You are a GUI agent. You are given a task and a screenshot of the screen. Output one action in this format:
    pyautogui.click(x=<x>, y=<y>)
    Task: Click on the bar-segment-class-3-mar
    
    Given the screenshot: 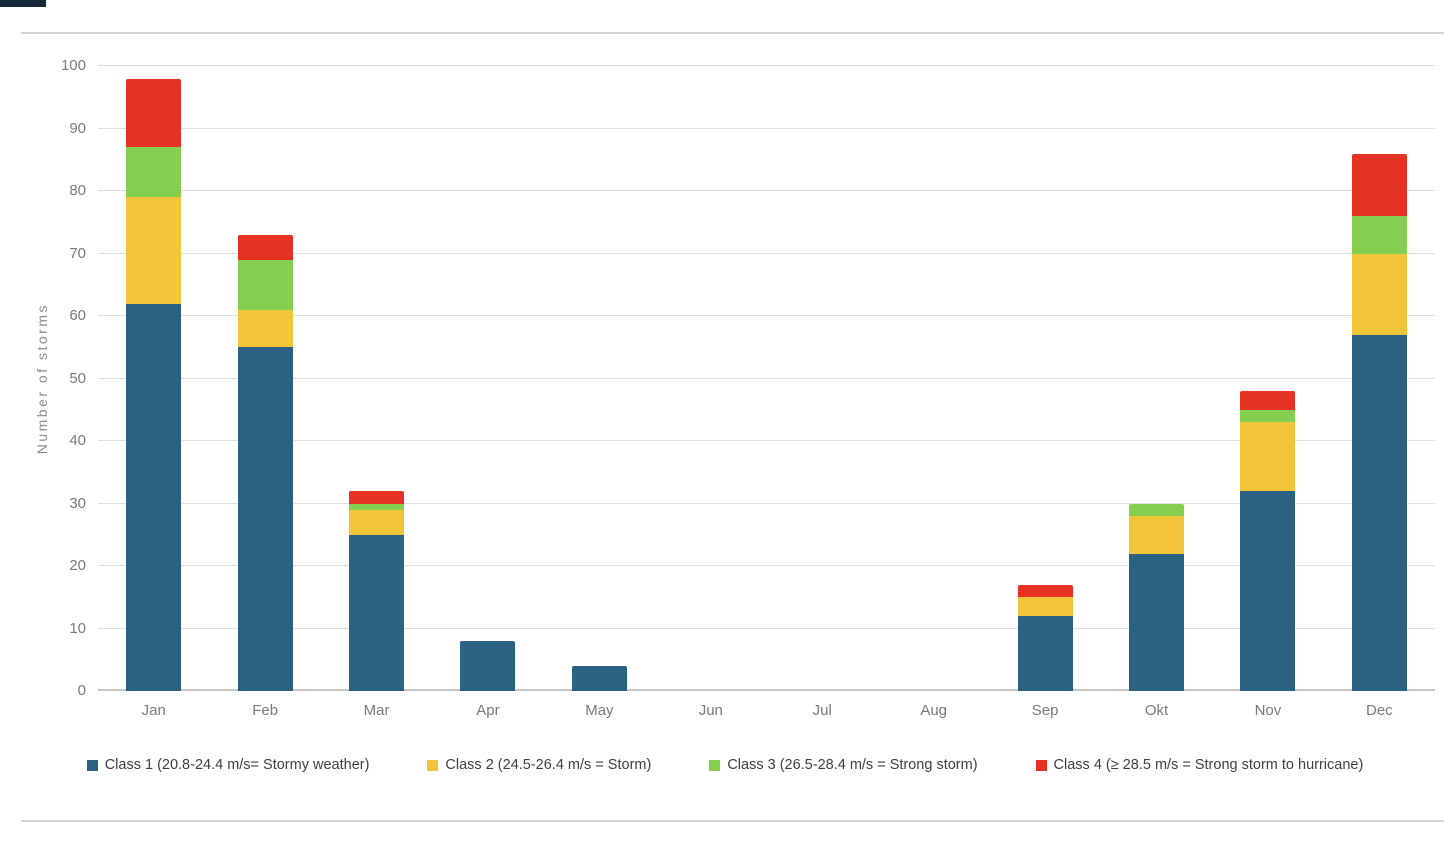 What is the action you would take?
    pyautogui.click(x=377, y=506)
    